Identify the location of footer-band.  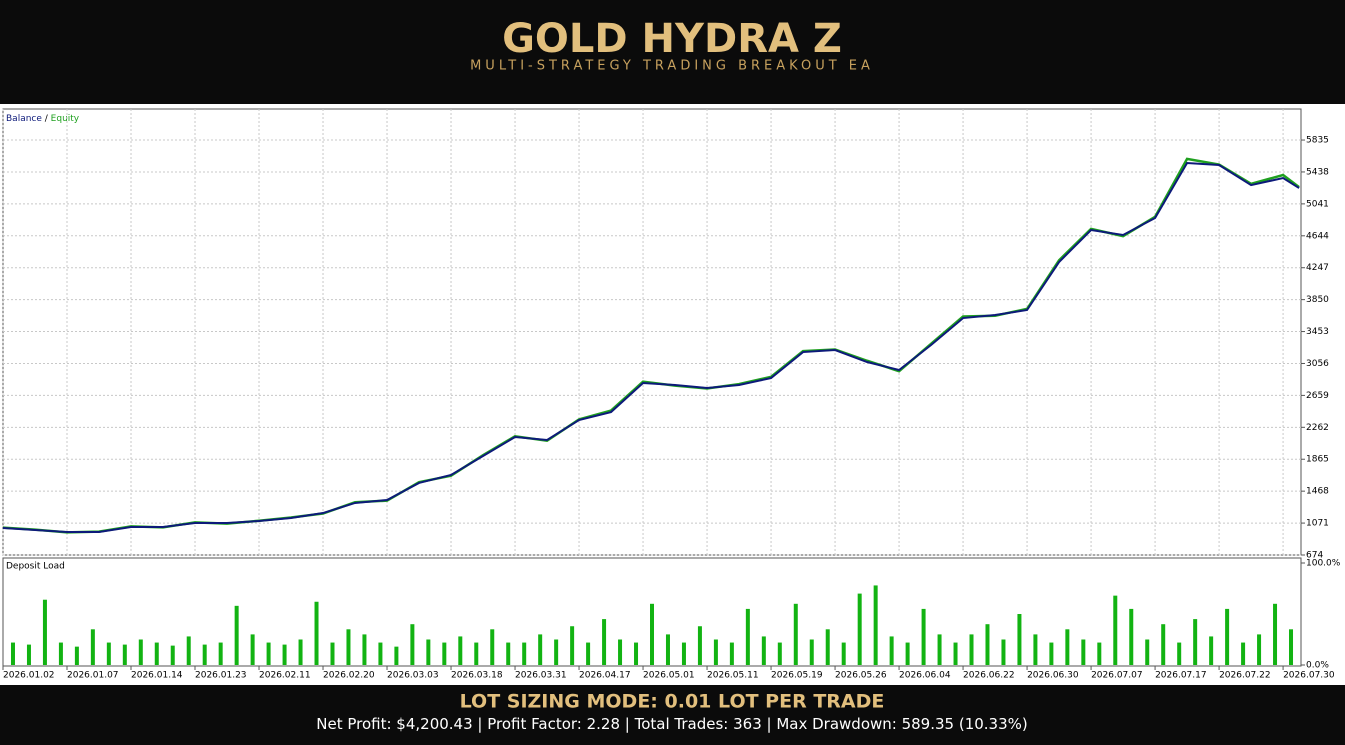
(672, 715).